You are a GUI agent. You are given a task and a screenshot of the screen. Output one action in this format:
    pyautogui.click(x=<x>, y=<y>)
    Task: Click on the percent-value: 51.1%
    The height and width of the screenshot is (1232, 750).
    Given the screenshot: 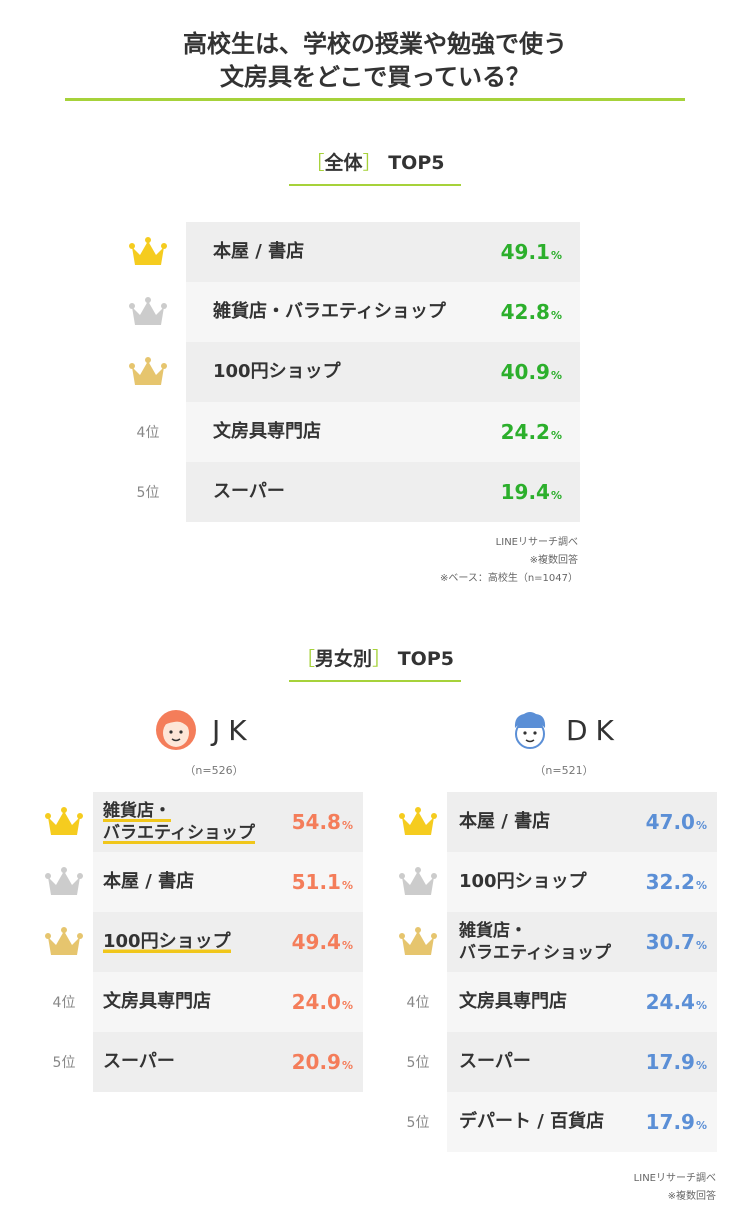 What is the action you would take?
    pyautogui.click(x=322, y=882)
    